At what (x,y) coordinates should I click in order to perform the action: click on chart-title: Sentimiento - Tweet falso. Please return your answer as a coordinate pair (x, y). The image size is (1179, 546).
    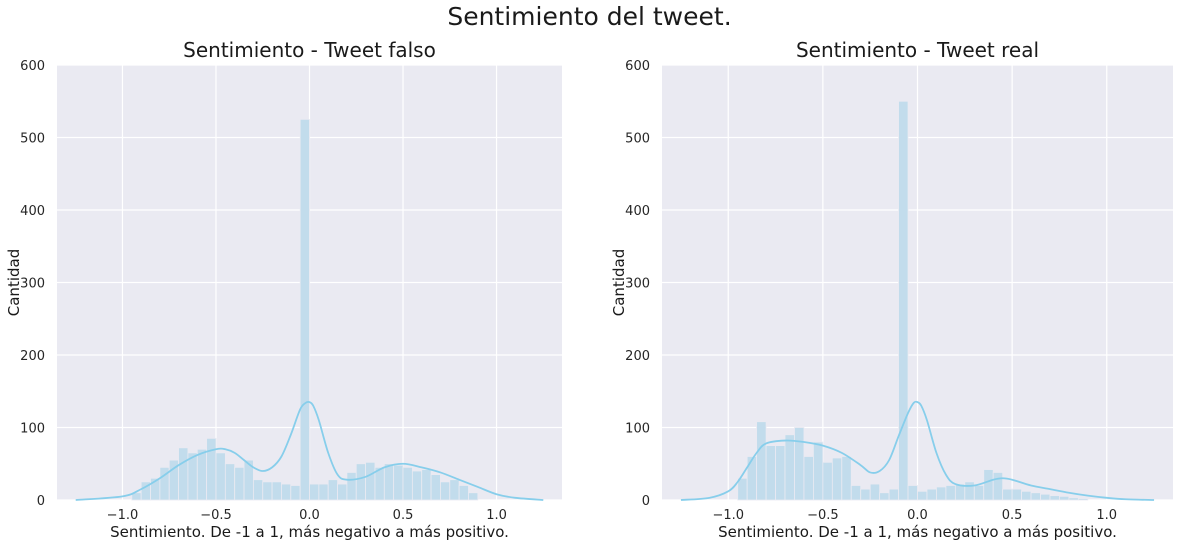
    Looking at the image, I should click on (309, 50).